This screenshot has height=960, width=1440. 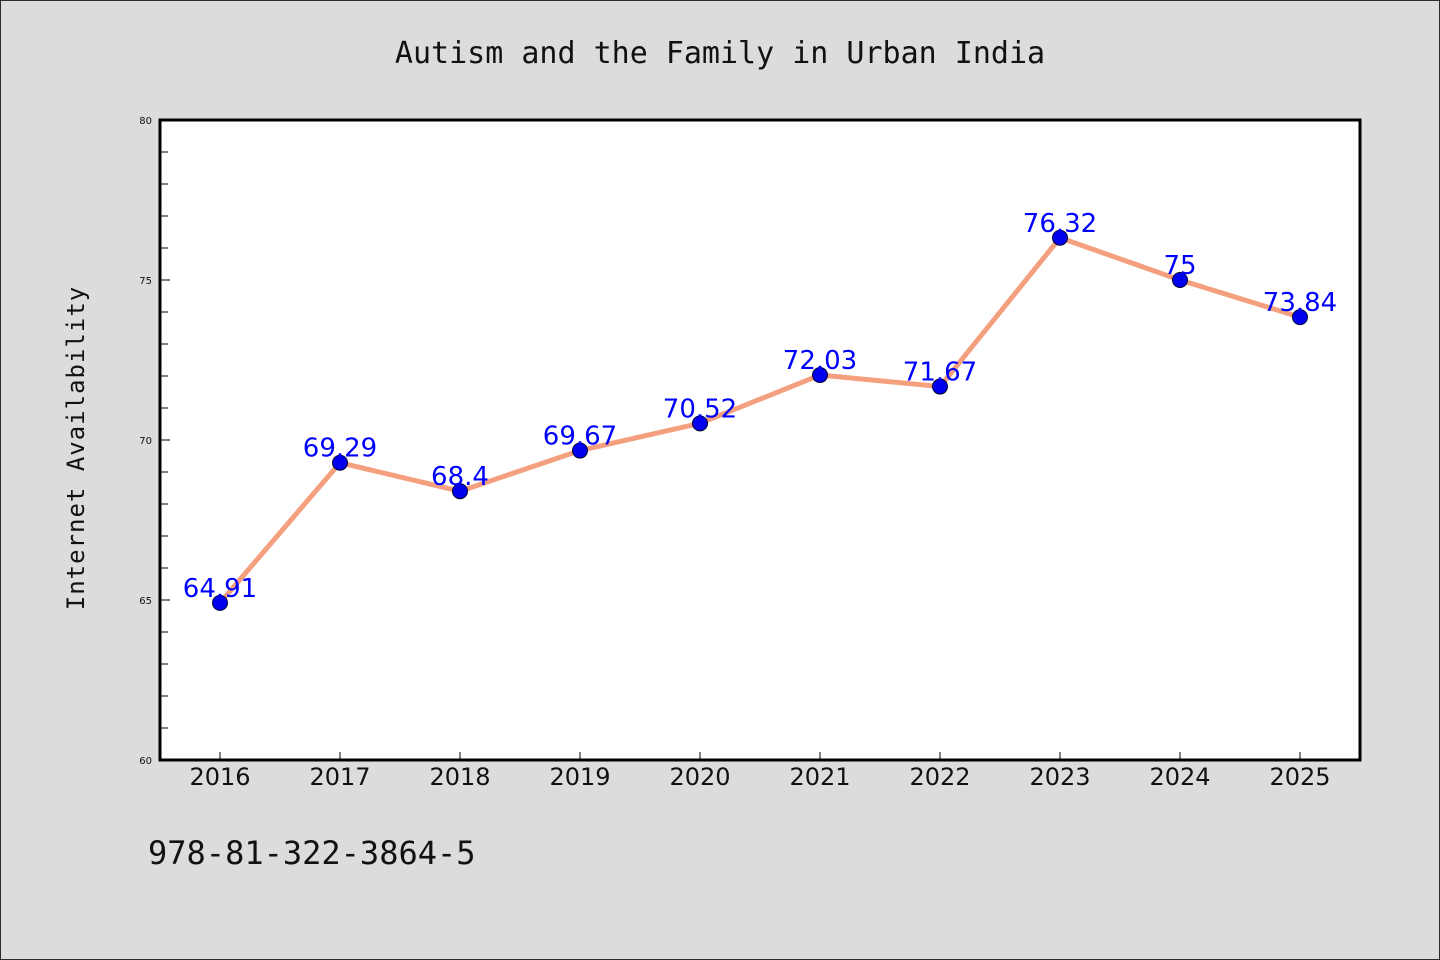 What do you see at coordinates (339, 777) in the screenshot?
I see `x-tick-label: 2017` at bounding box center [339, 777].